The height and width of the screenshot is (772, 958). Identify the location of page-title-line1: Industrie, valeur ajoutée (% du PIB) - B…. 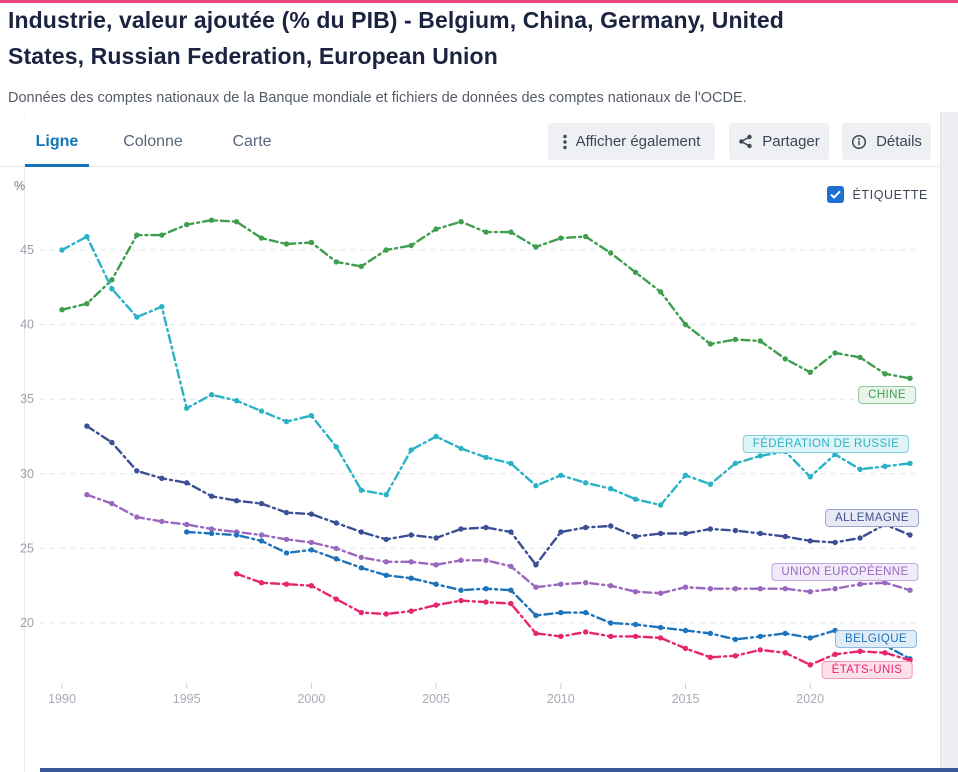
(396, 20).